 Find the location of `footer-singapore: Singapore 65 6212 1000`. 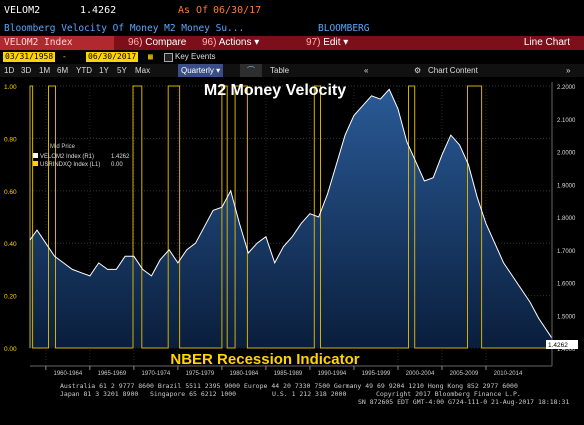

footer-singapore: Singapore 65 6212 1000 is located at coordinates (193, 394).